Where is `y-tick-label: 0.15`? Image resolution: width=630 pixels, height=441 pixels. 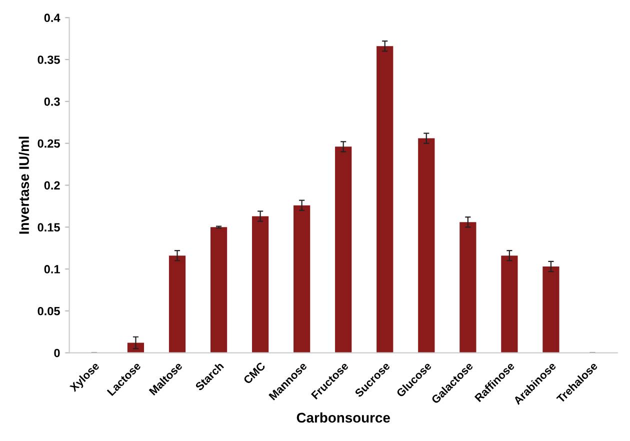 y-tick-label: 0.15 is located at coordinates (49, 227).